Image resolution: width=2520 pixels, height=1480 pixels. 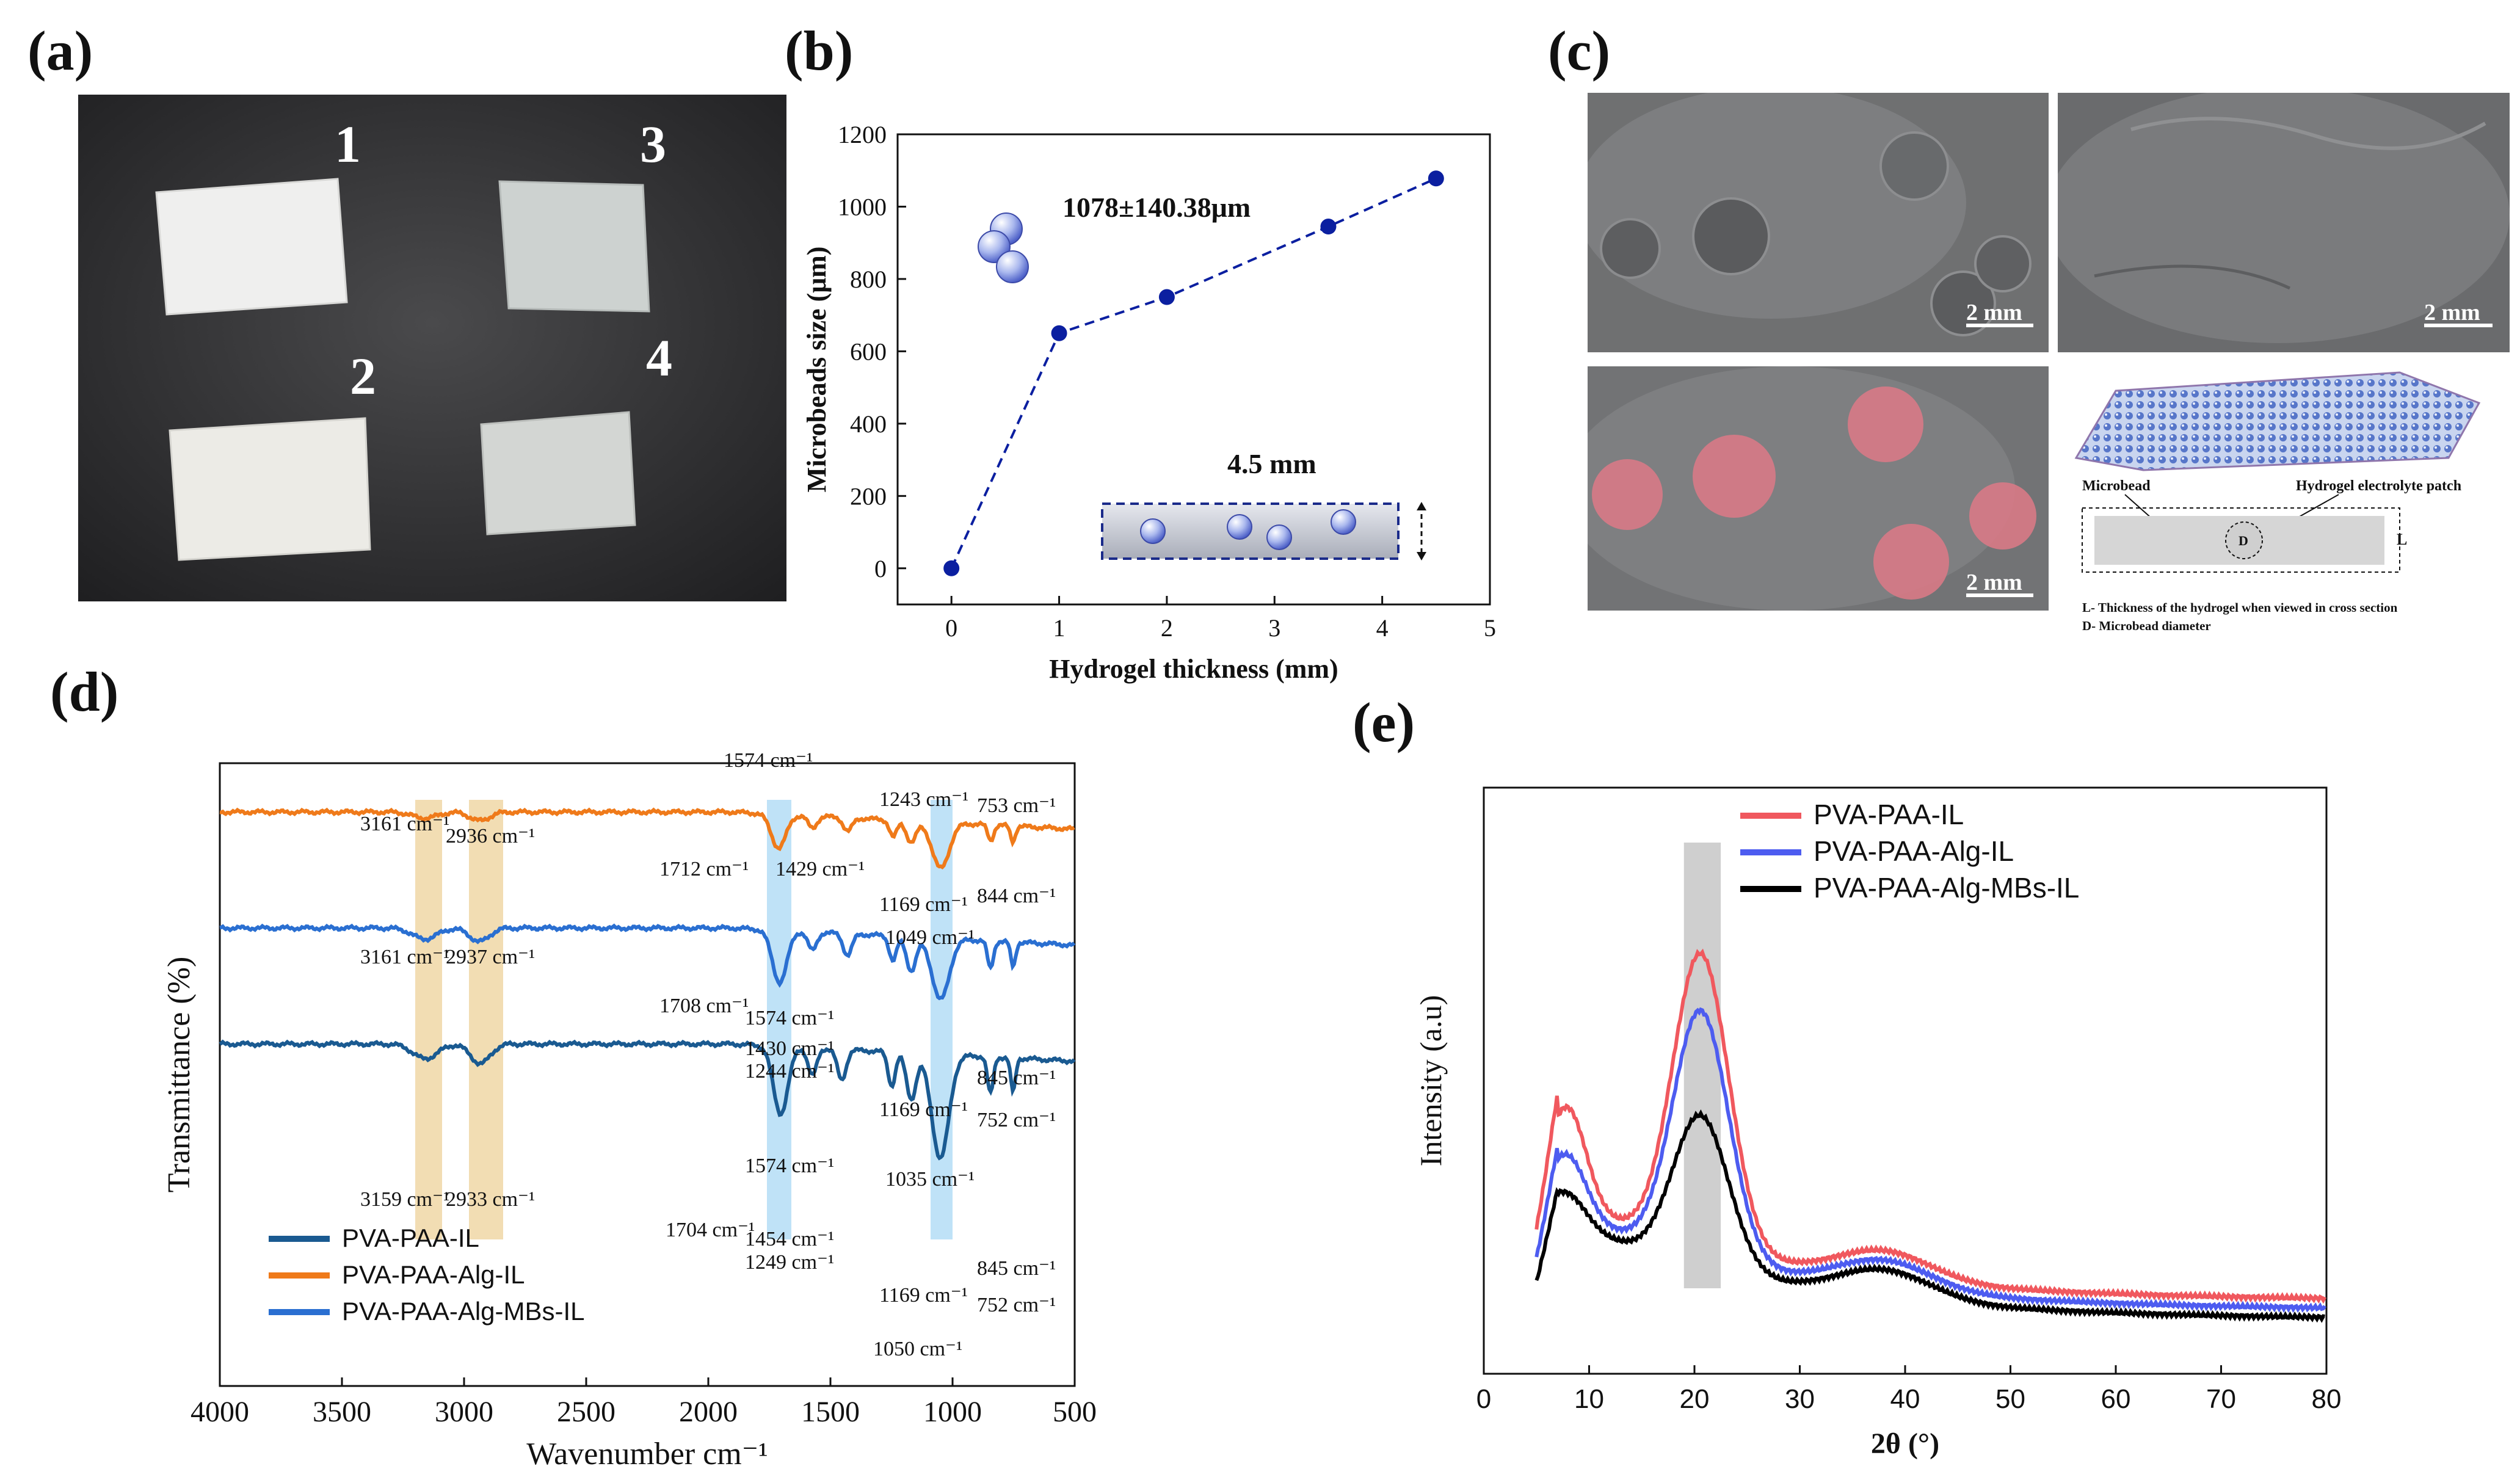 What do you see at coordinates (1589, 1399) in the screenshot?
I see `x-tick-label: 10` at bounding box center [1589, 1399].